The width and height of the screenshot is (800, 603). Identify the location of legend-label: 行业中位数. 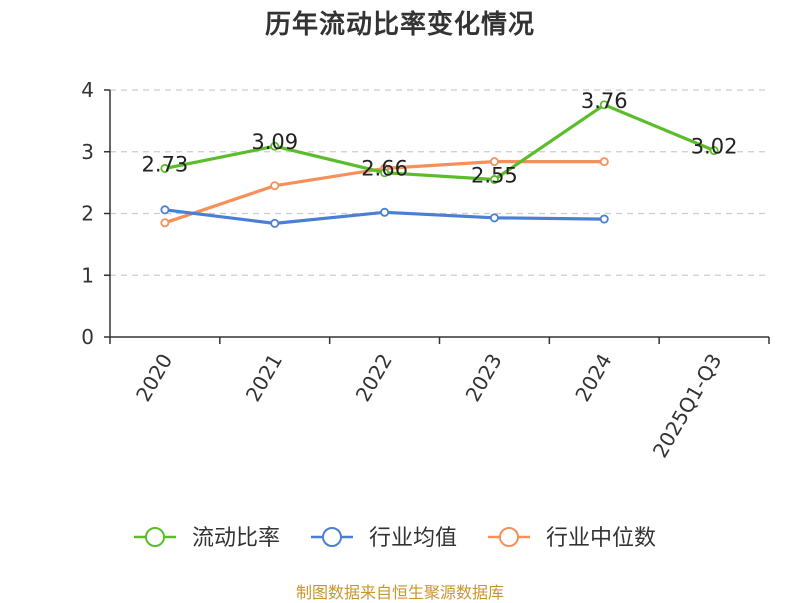
(601, 538).